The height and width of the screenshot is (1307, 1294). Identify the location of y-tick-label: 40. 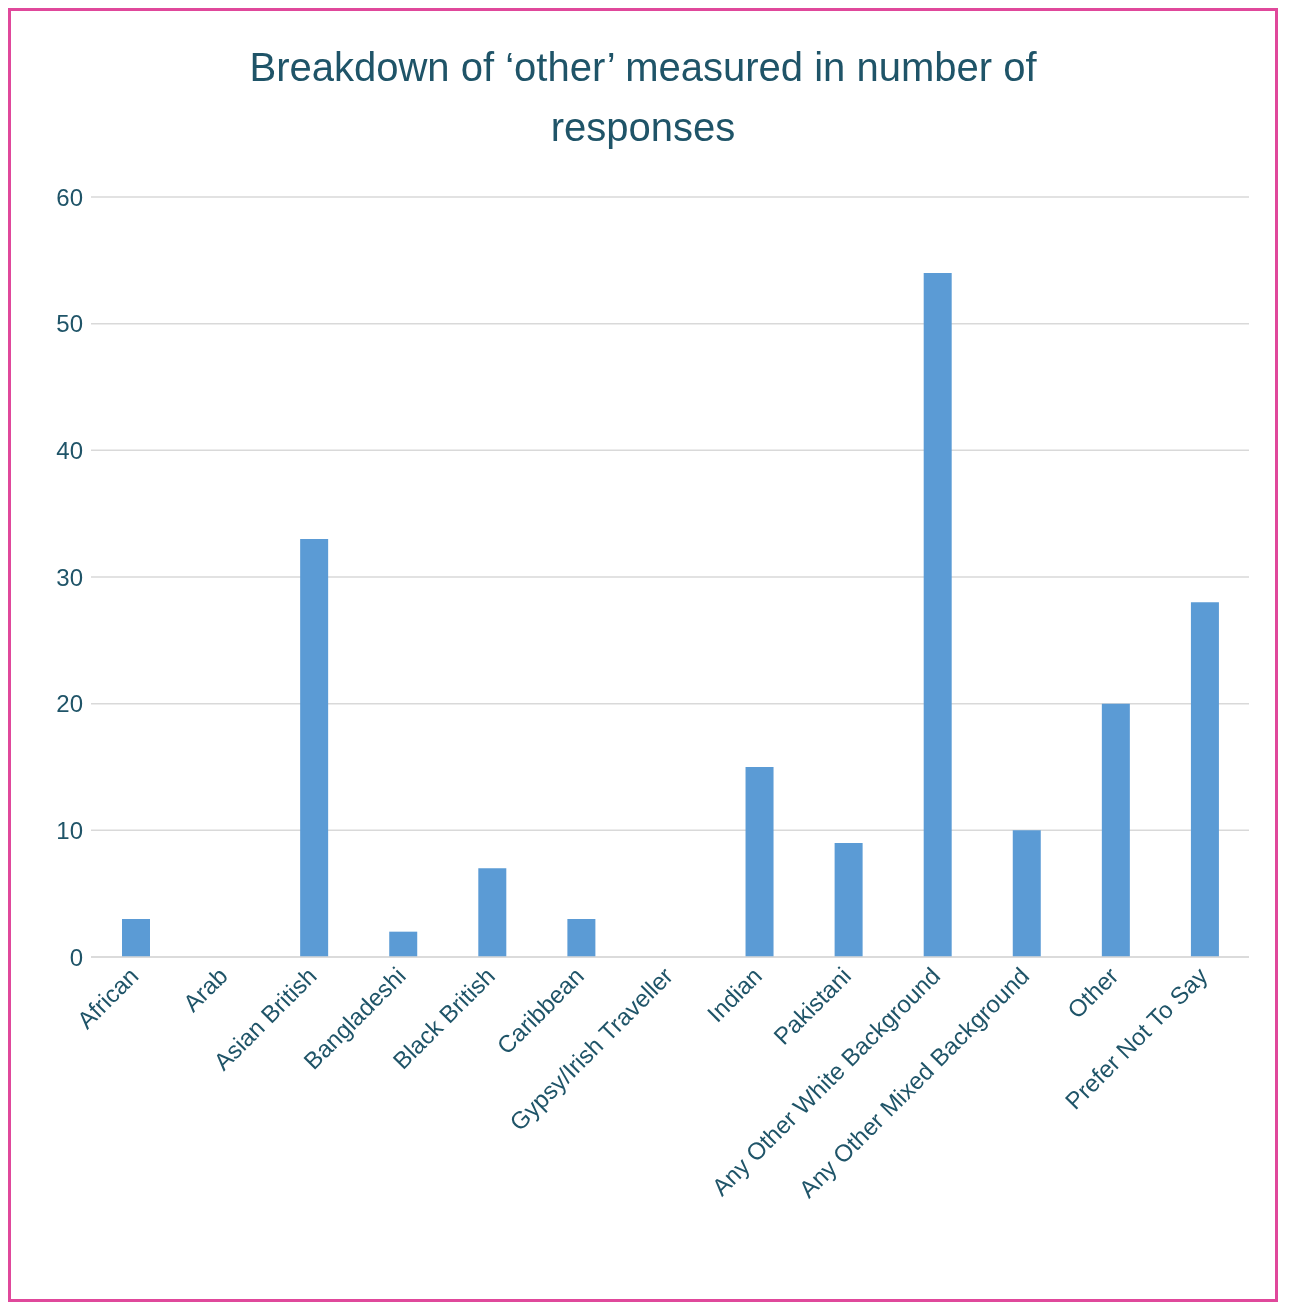
(69, 450).